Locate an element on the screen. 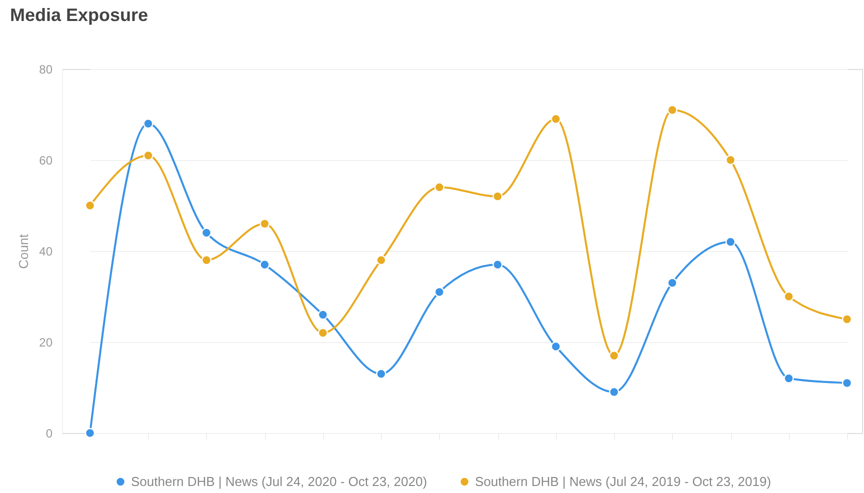 Image resolution: width=864 pixels, height=493 pixels. y-tick-label: 20 is located at coordinates (46, 343).